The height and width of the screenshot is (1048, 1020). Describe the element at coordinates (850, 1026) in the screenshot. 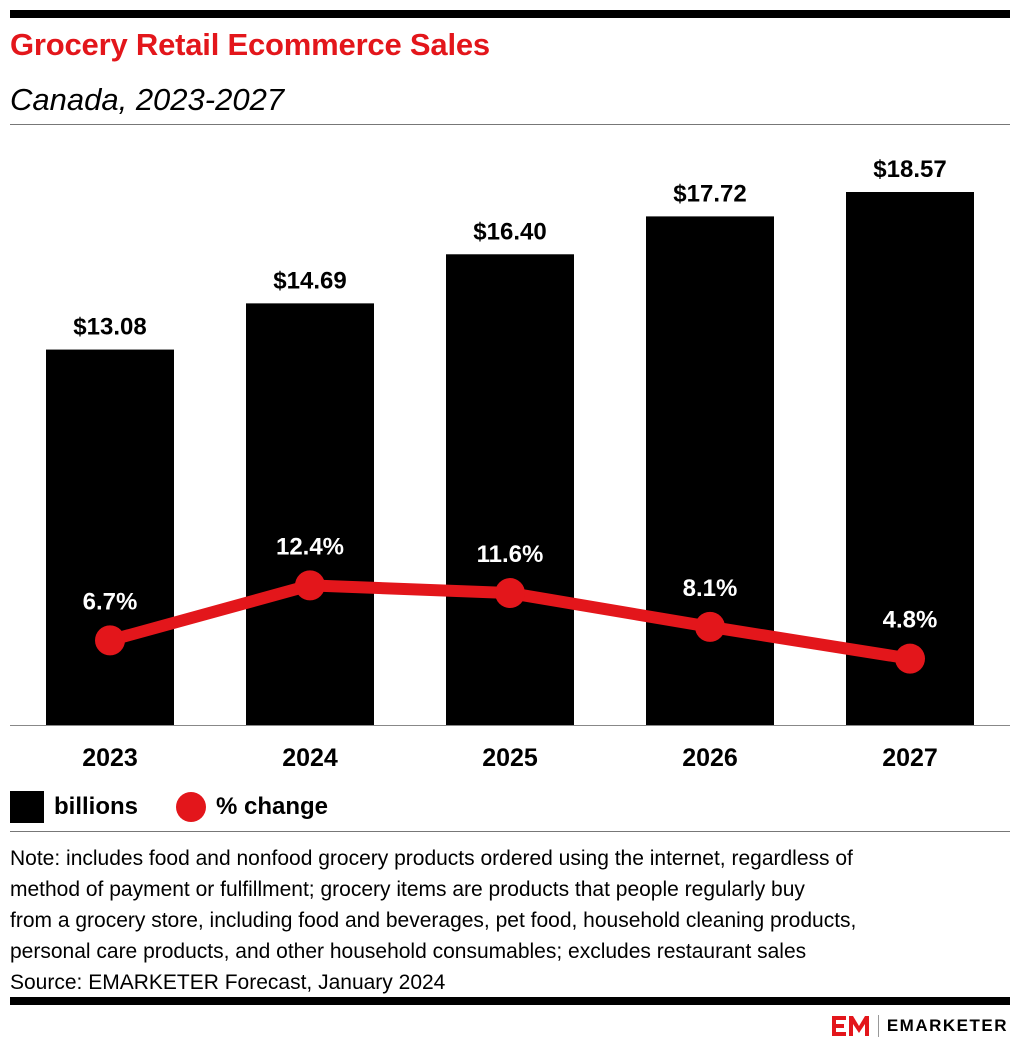

I see `em-logo-icon` at that location.